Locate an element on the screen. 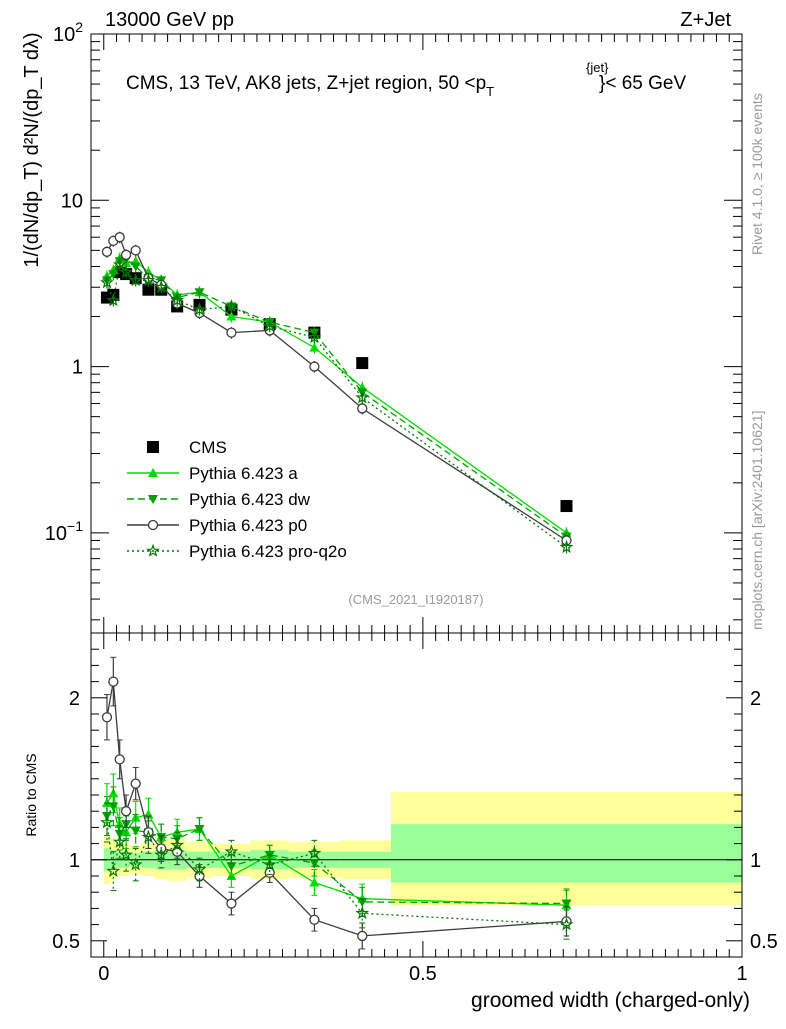 The height and width of the screenshot is (1029, 786). legend-item-dw: Pythia 6.423 dw is located at coordinates (219, 499).